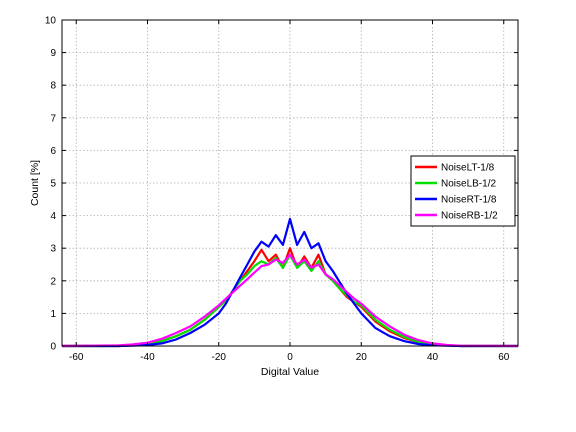 The image size is (576, 432). Describe the element at coordinates (468, 184) in the screenshot. I see `legend-label: NoiseLB-1/2` at that location.